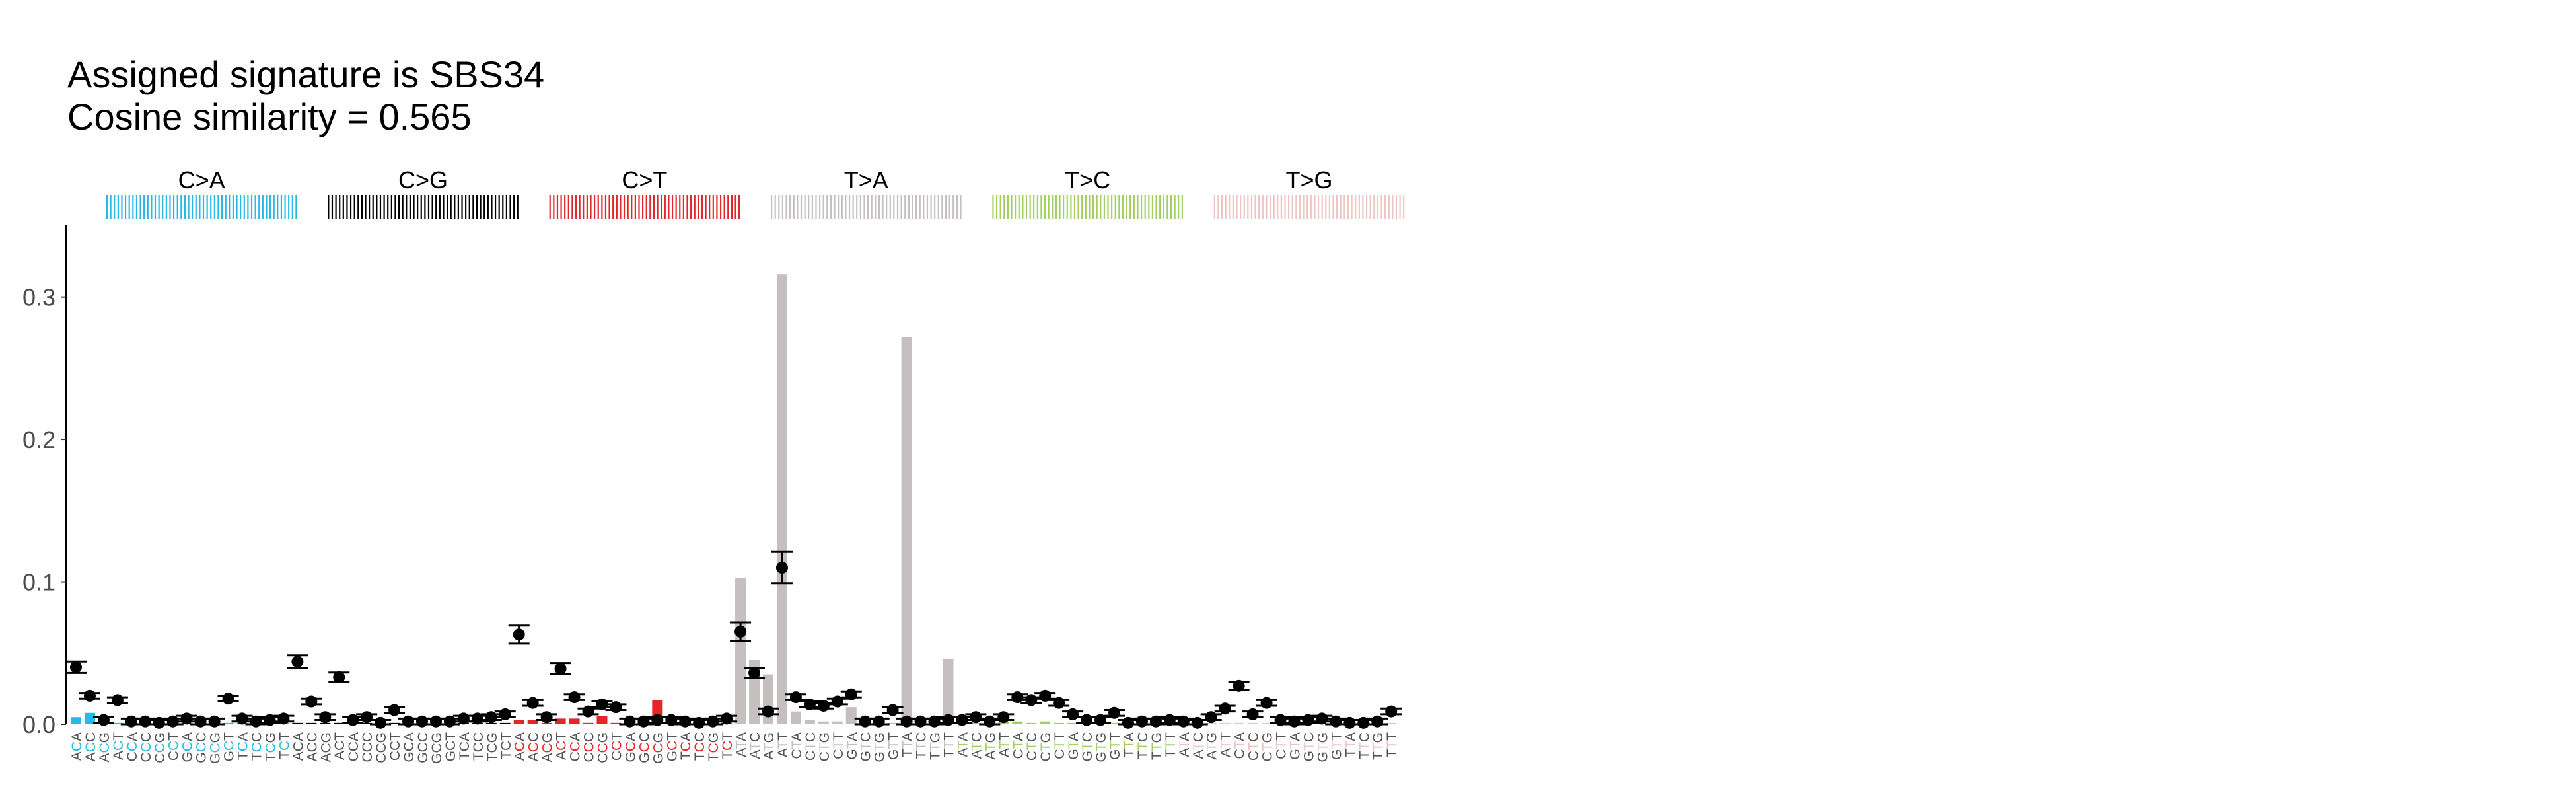  What do you see at coordinates (367, 748) in the screenshot?
I see `x-tick-label-21: CCC` at bounding box center [367, 748].